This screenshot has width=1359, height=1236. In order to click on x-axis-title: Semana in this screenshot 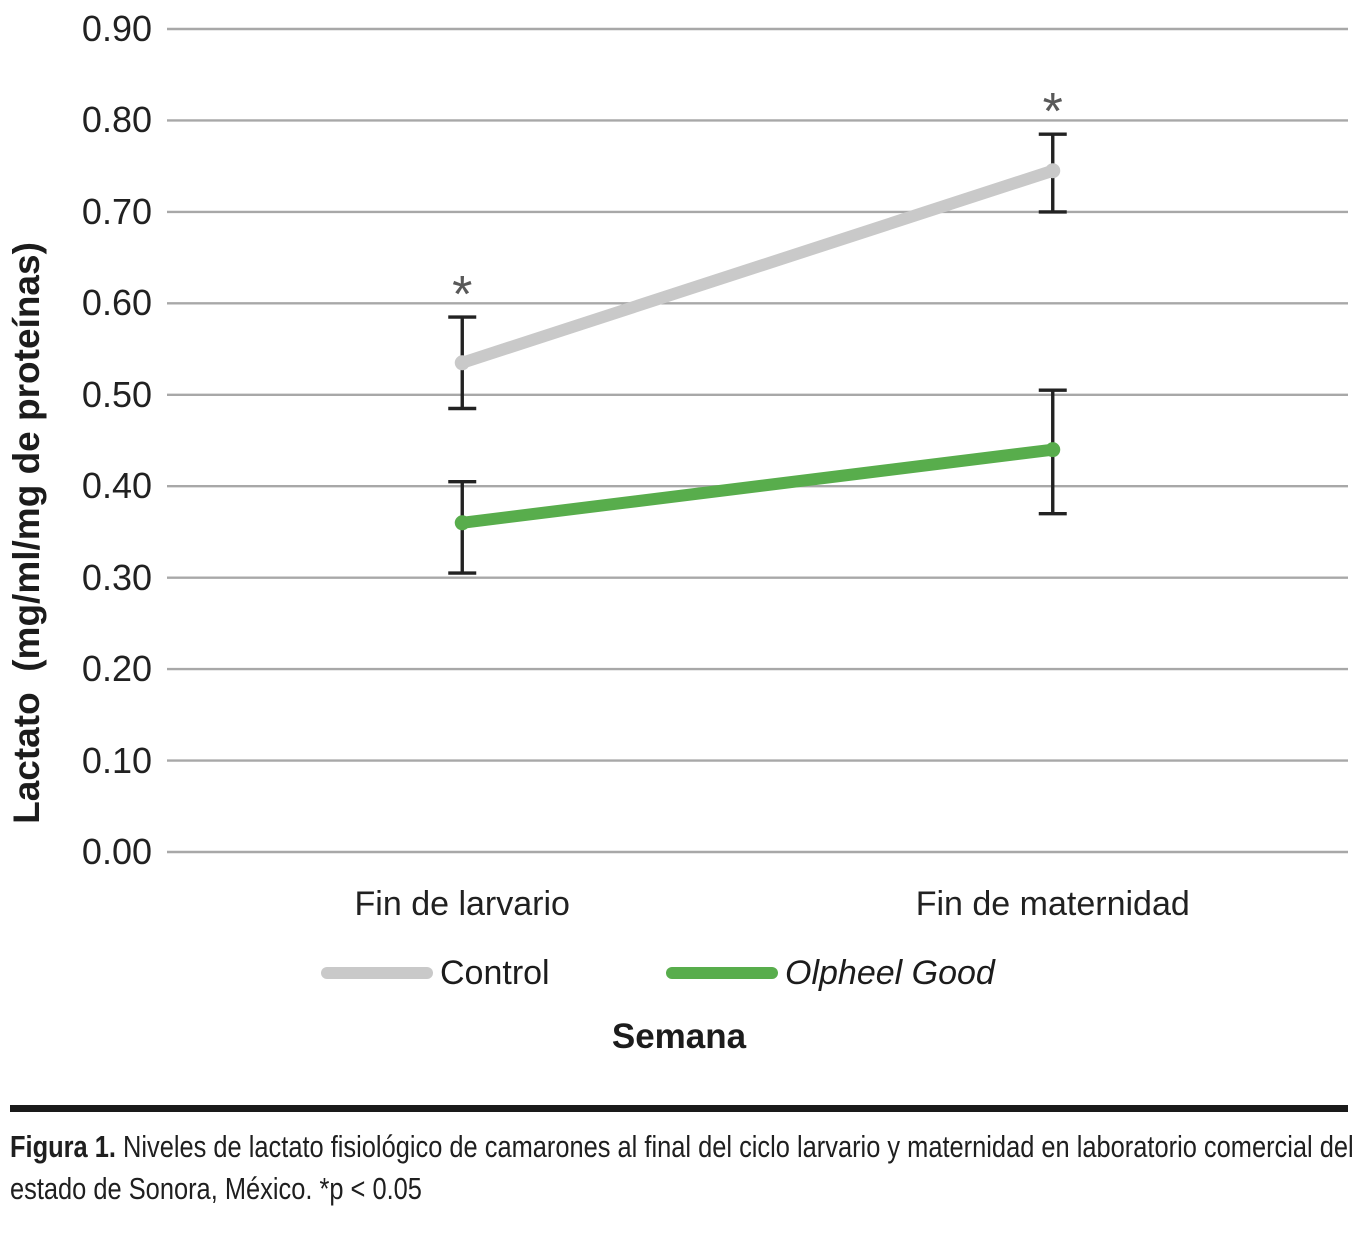, I will do `click(679, 1036)`.